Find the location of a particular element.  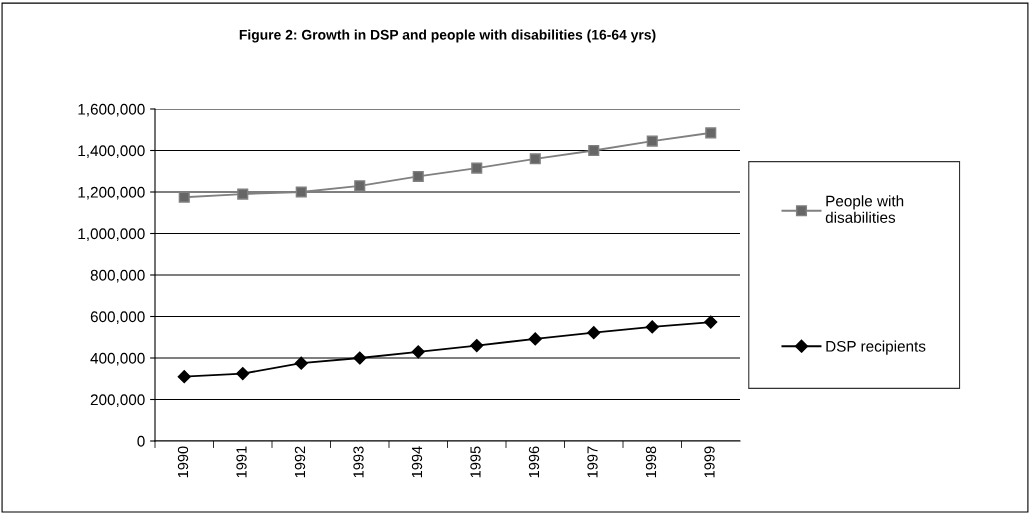

x-tick-label: 1991 is located at coordinates (241, 462).